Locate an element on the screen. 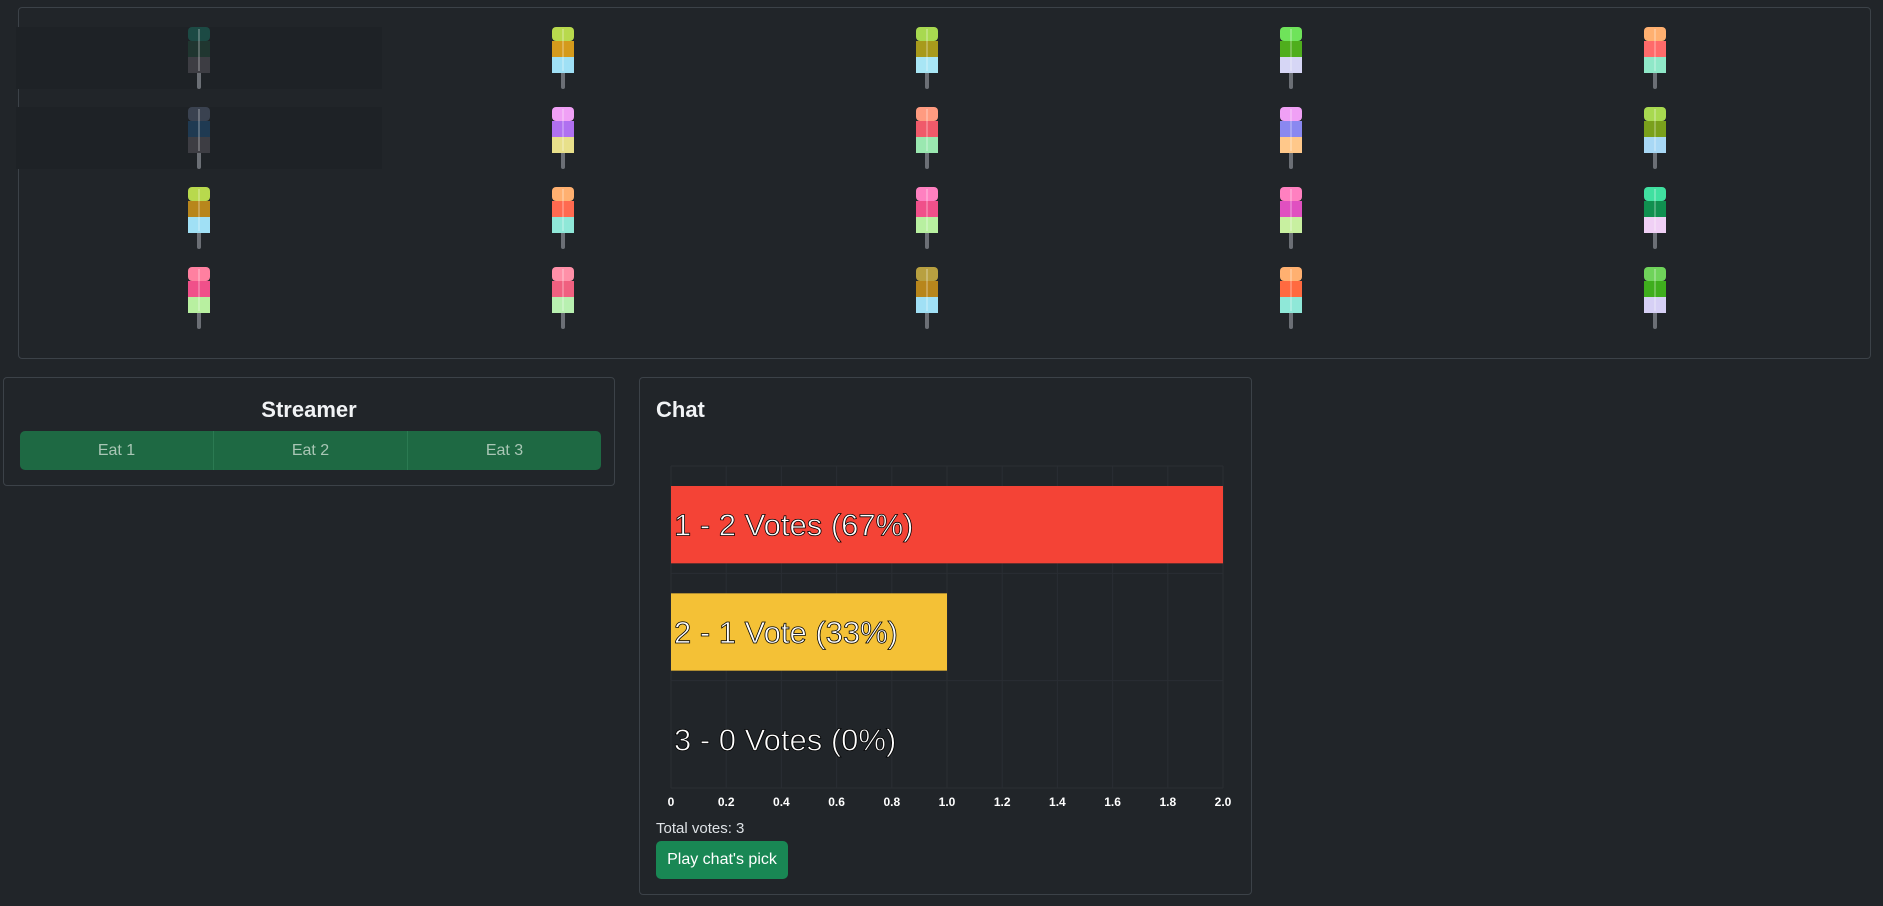 The image size is (1883, 906). x-tick-label: 0.8 is located at coordinates (891, 802).